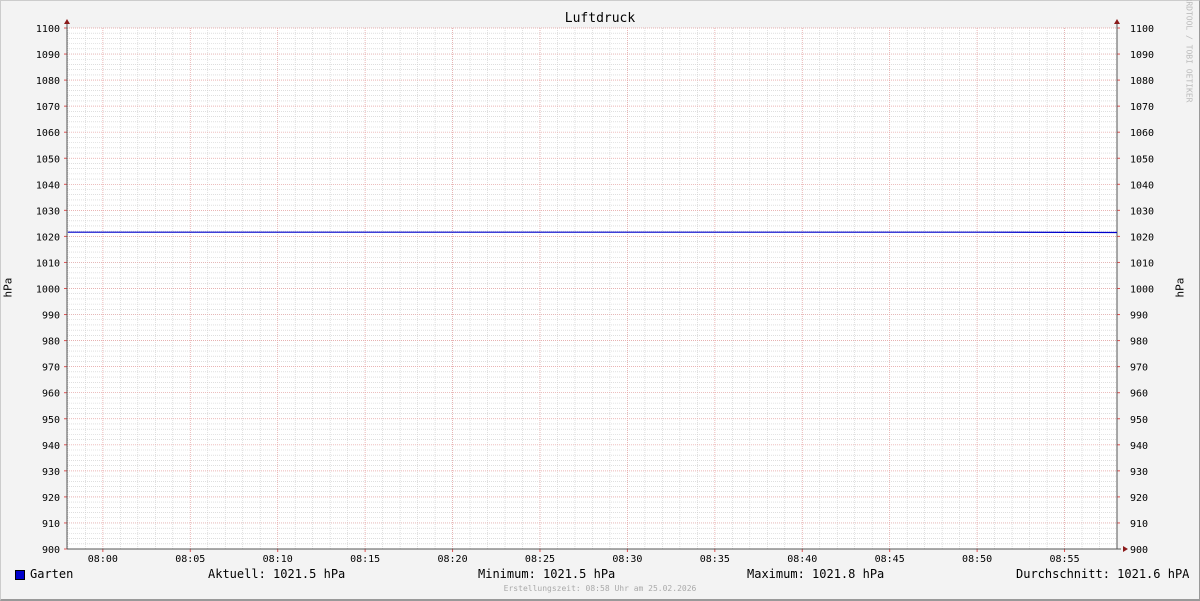 This screenshot has width=1200, height=601. Describe the element at coordinates (1125, 549) in the screenshot. I see `x-axis-arrow` at that location.